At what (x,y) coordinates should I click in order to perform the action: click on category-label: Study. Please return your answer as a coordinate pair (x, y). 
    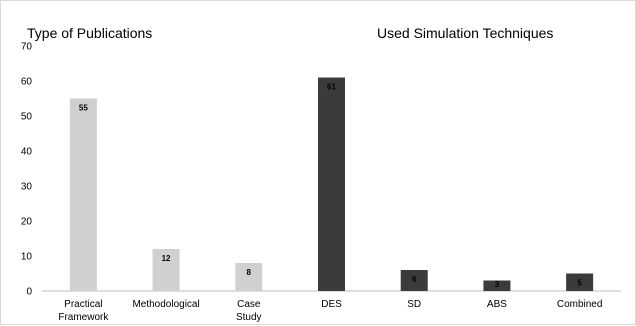
    Looking at the image, I should click on (249, 317).